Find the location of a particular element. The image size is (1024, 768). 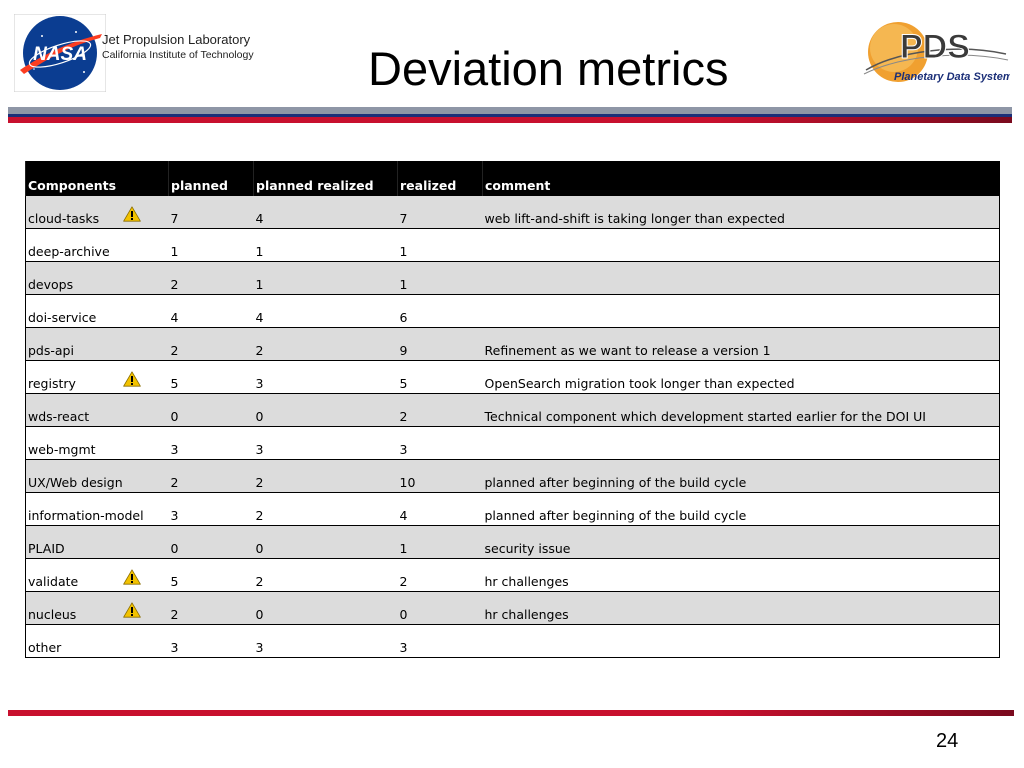

realized-cell-text: 9 is located at coordinates (403, 350).